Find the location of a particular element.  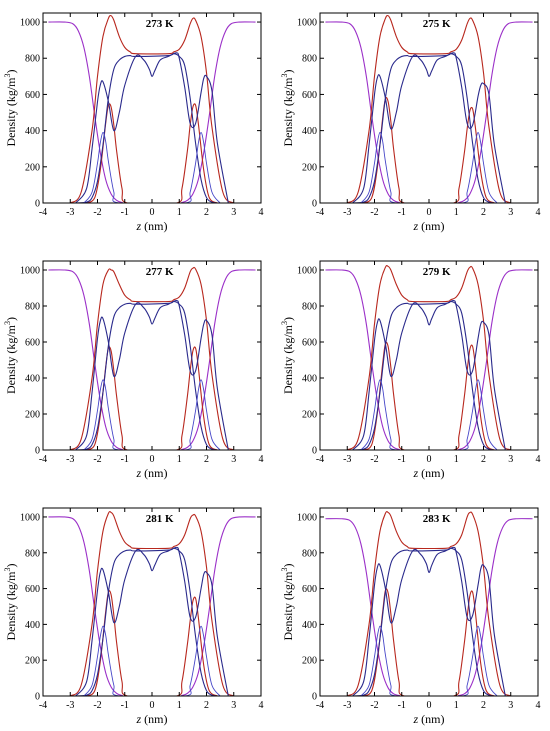

panel-title: 273 K is located at coordinates (160, 24).